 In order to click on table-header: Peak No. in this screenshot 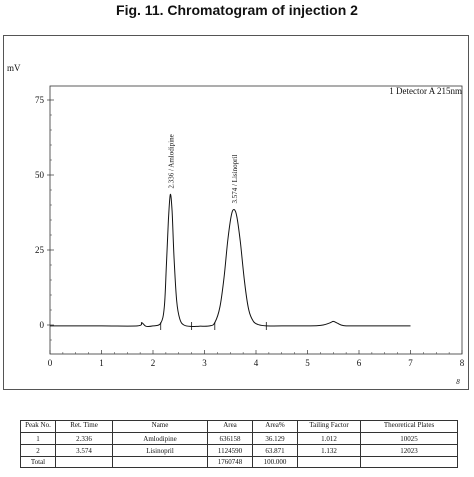, I will do `click(38, 426)`.